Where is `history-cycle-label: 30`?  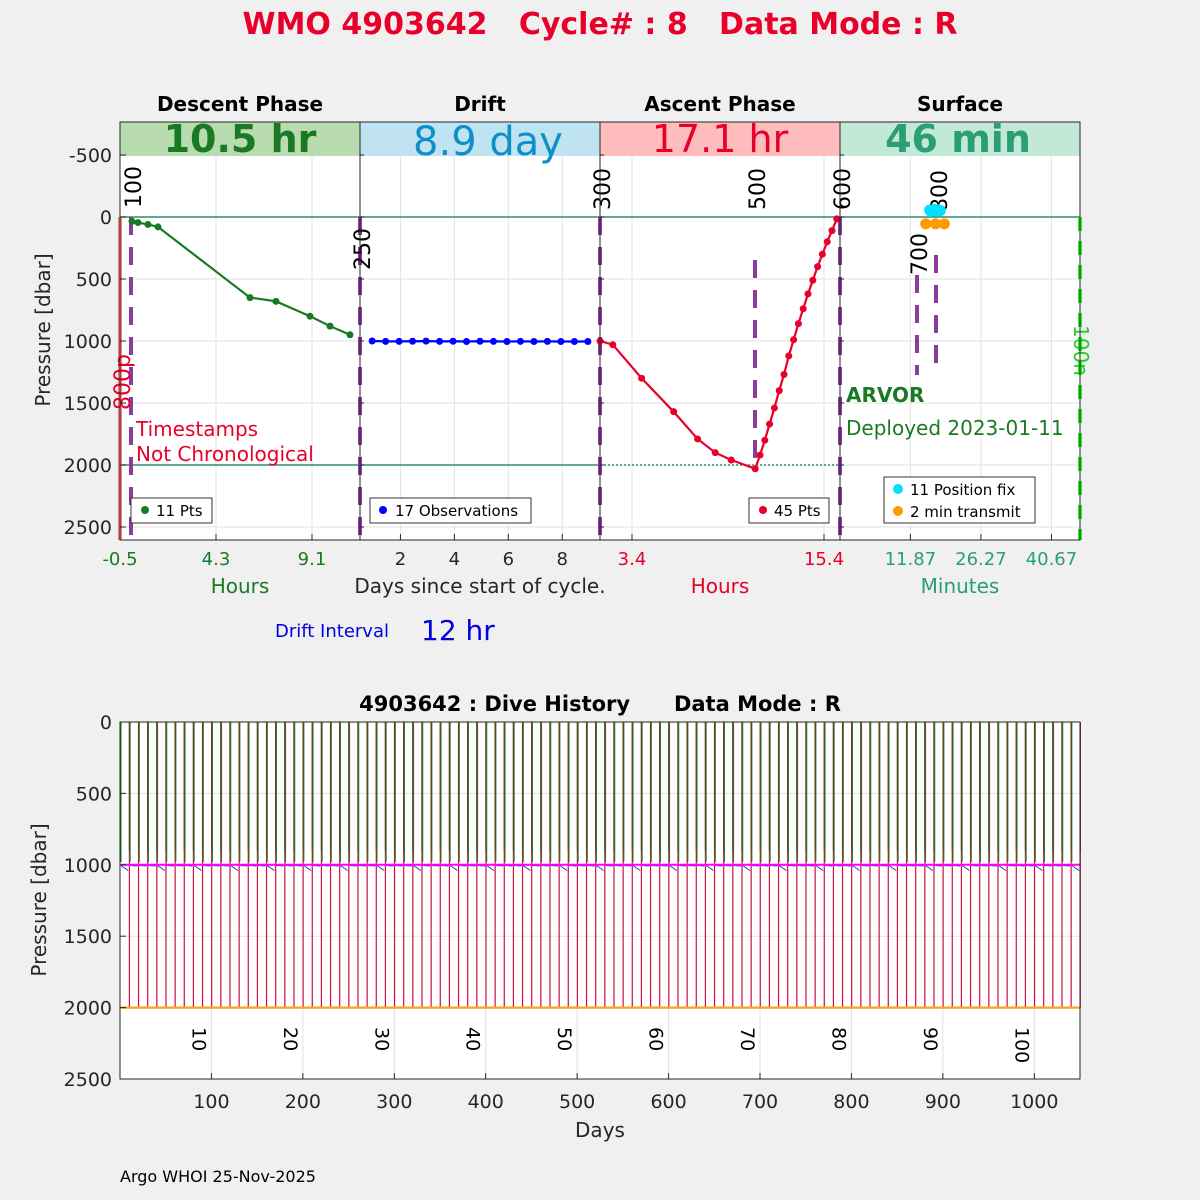 history-cycle-label: 30 is located at coordinates (381, 1039).